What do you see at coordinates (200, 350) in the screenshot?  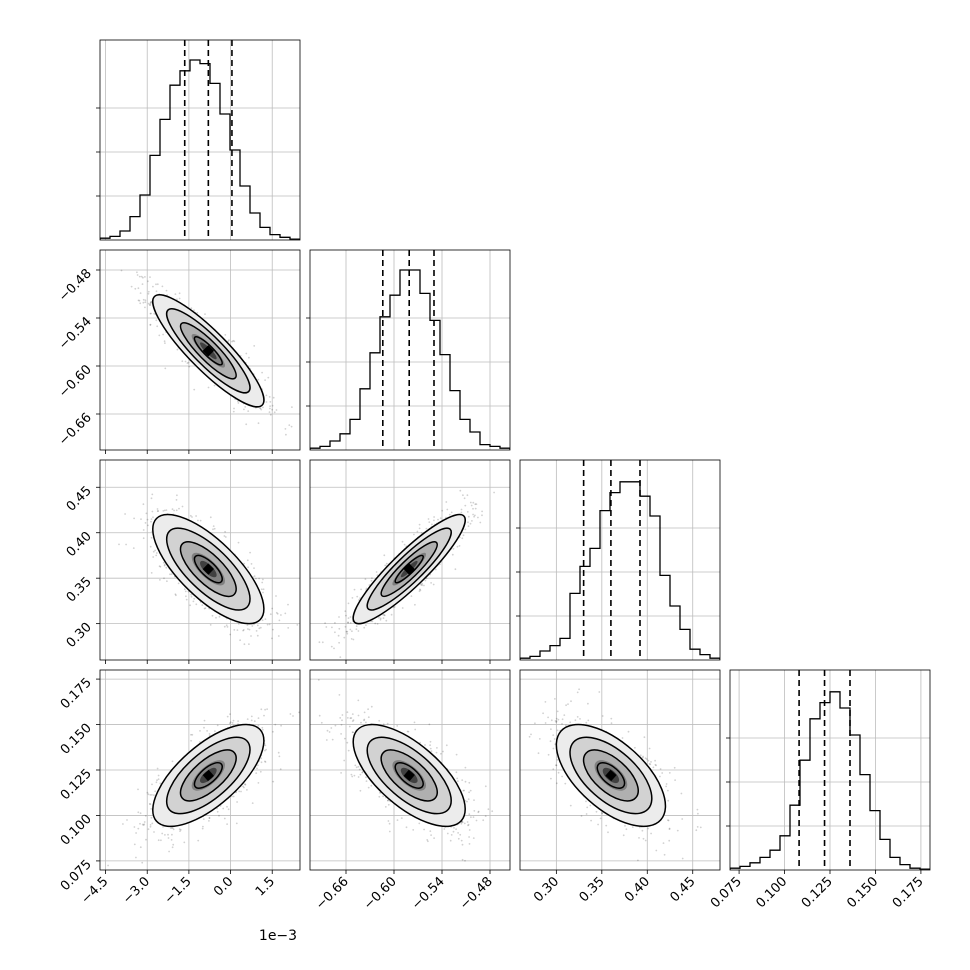 I see `panel-frame` at bounding box center [200, 350].